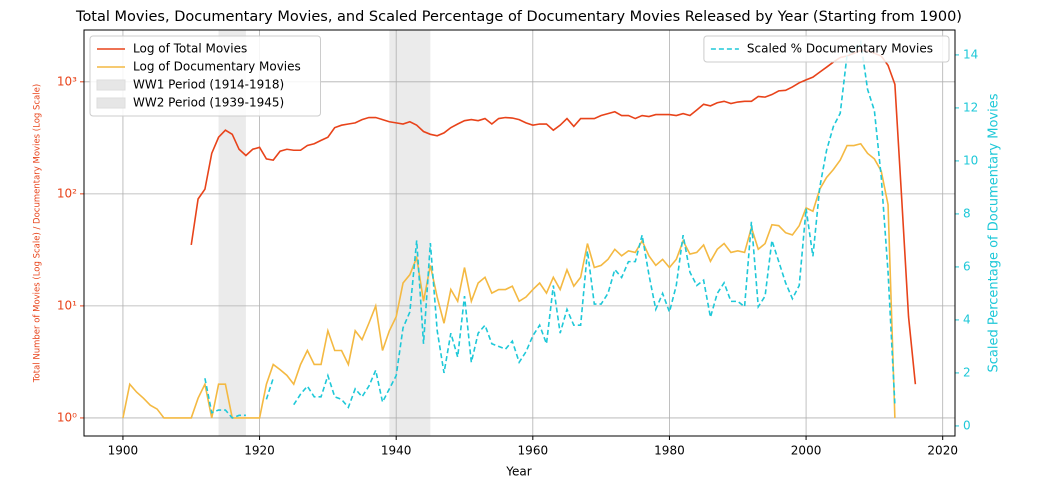 The width and height of the screenshot is (1038, 490). What do you see at coordinates (190, 49) in the screenshot?
I see `legend-label: Log of Total Movies` at bounding box center [190, 49].